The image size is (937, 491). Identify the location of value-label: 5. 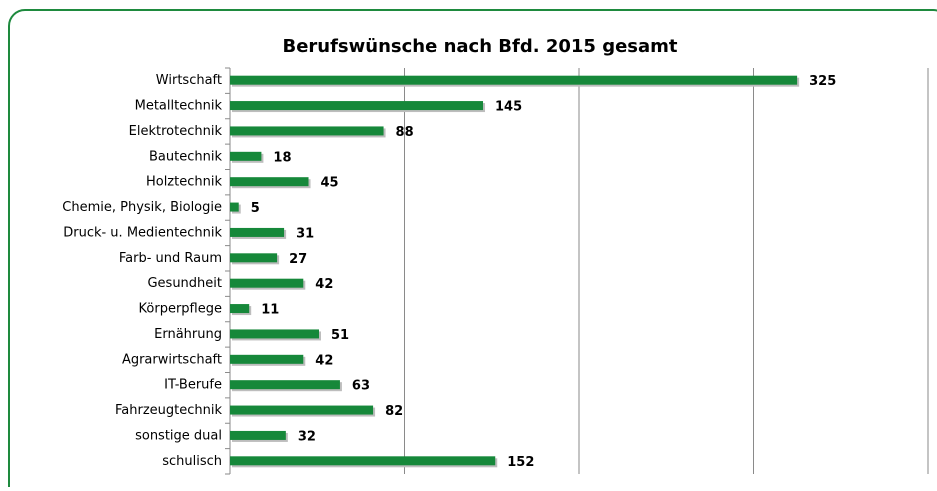
(255, 208).